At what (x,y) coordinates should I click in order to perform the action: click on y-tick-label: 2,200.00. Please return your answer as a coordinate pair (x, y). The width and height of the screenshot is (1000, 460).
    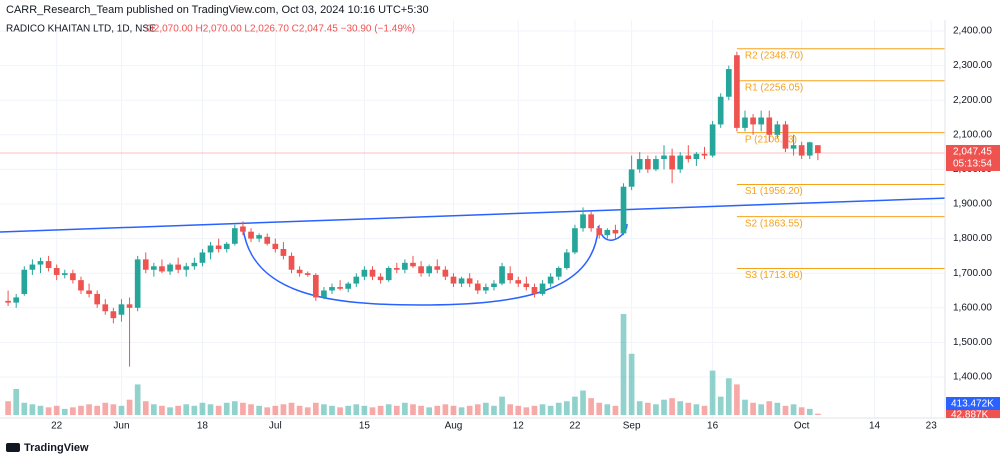
    Looking at the image, I should click on (972, 100).